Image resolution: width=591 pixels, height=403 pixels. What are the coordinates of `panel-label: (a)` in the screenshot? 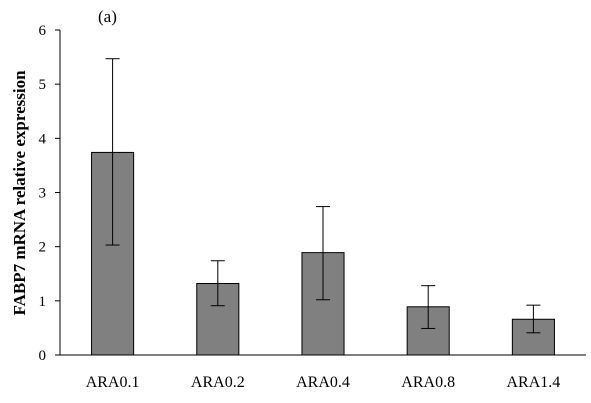 It's located at (107, 16).